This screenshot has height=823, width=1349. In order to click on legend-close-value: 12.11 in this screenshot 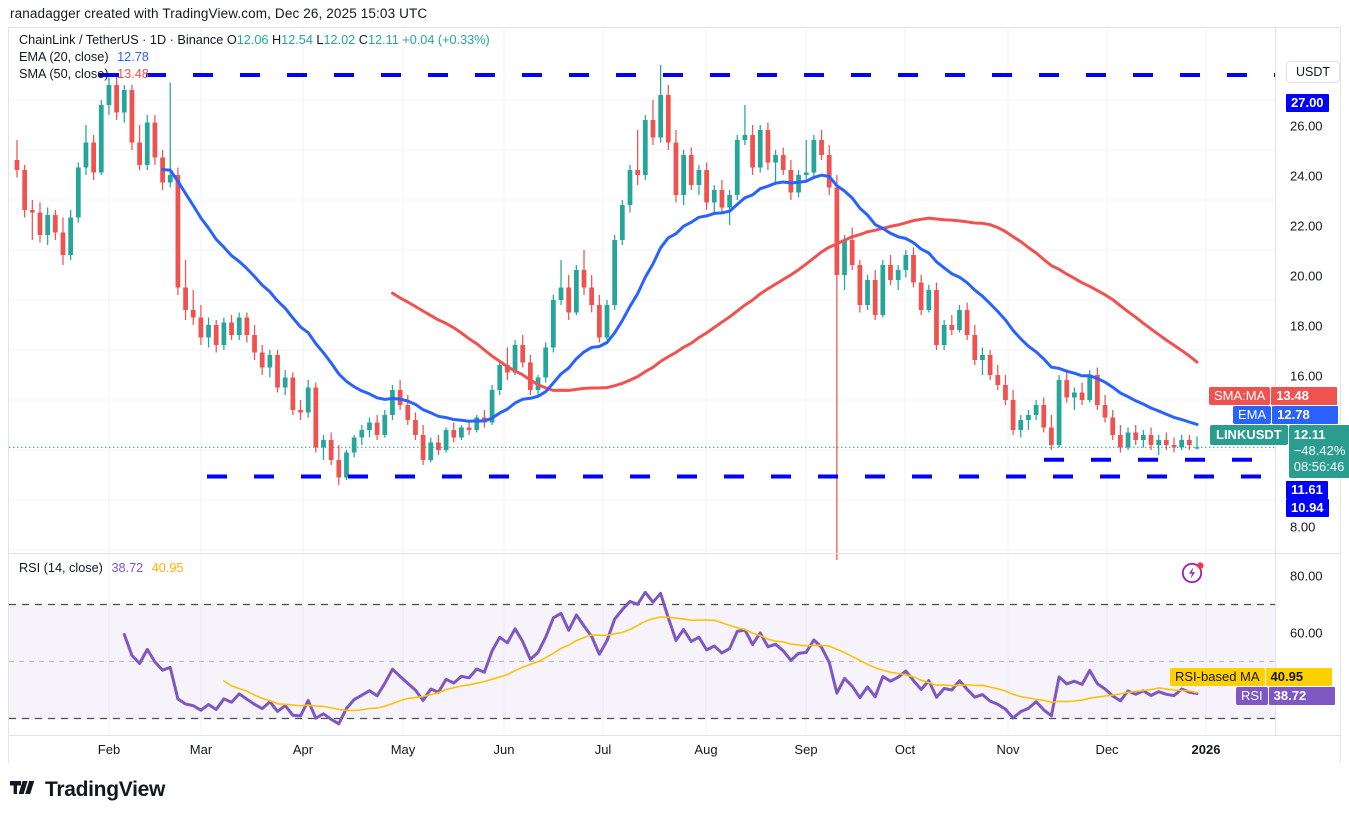, I will do `click(383, 40)`.